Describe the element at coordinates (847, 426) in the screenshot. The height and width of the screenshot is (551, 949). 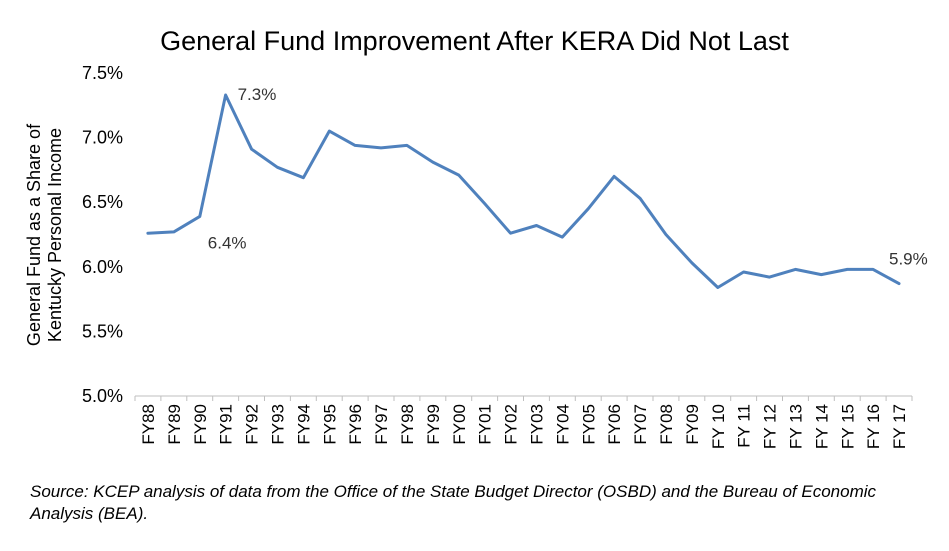
I see `x-tick-label: FY 15` at that location.